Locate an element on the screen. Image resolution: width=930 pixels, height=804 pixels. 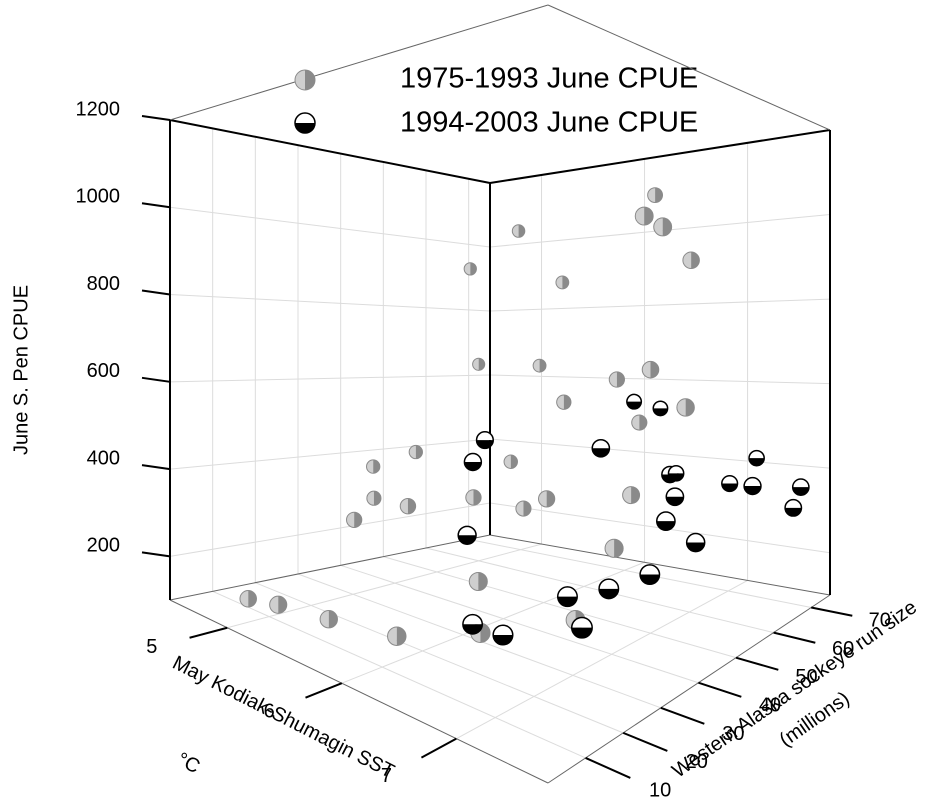
y-tick-label: 50 is located at coordinates (806, 677).